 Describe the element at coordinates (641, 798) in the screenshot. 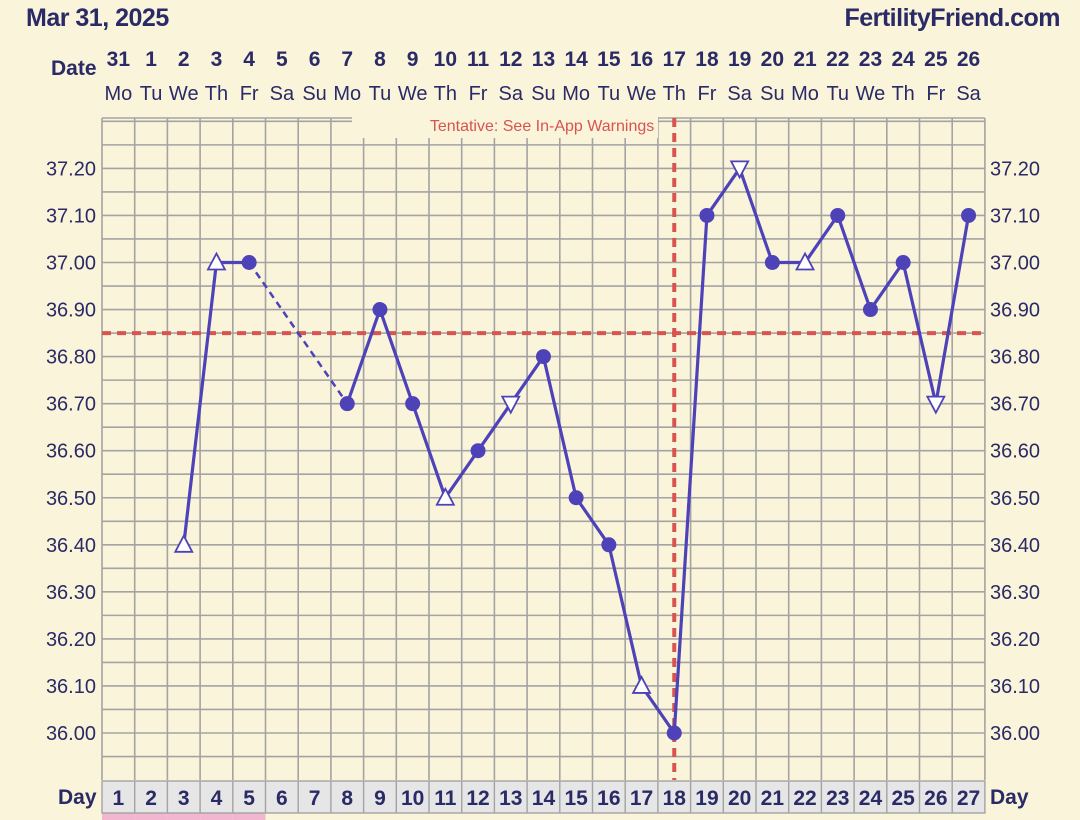

I see `cycle-day-label: 17` at that location.